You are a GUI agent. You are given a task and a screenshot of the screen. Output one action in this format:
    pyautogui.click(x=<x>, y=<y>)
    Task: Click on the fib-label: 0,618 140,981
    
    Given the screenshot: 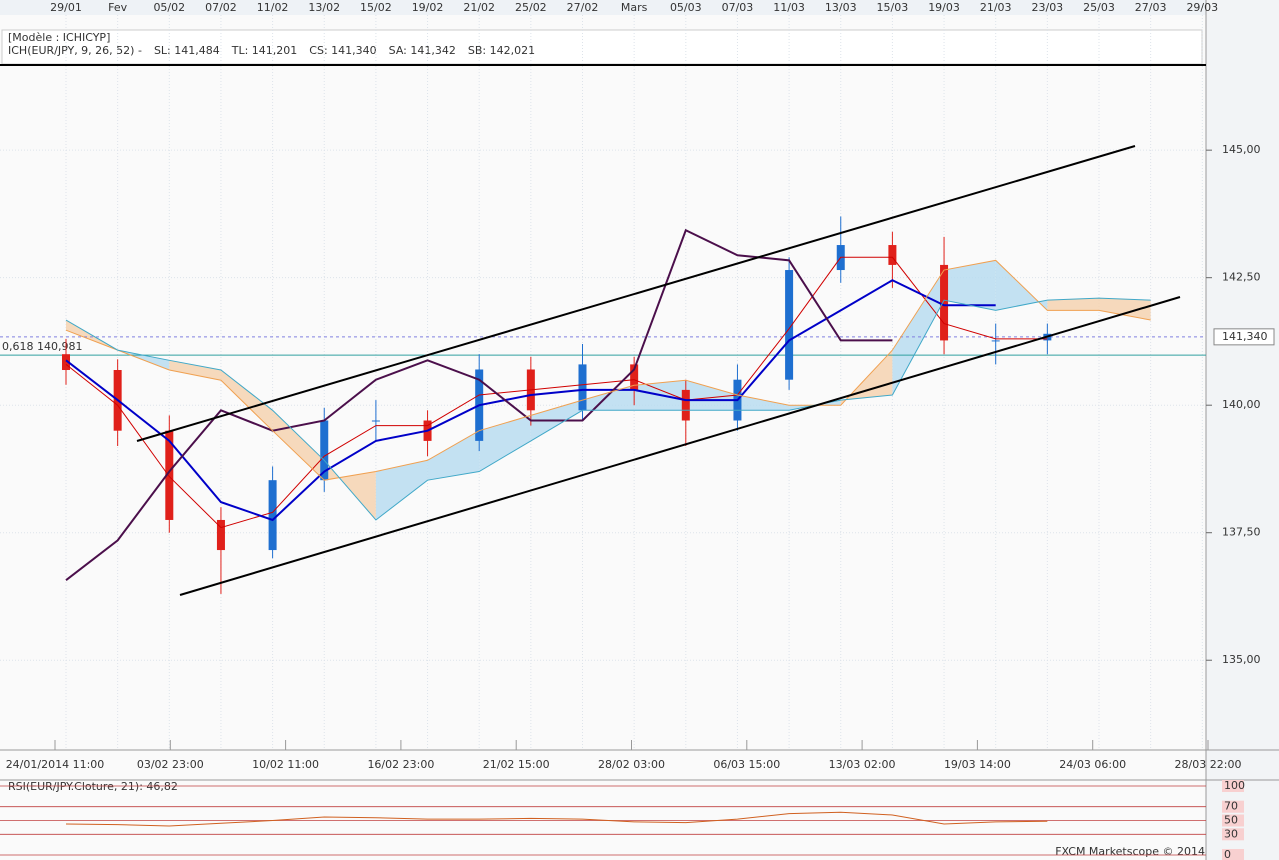 What is the action you would take?
    pyautogui.click(x=42, y=346)
    